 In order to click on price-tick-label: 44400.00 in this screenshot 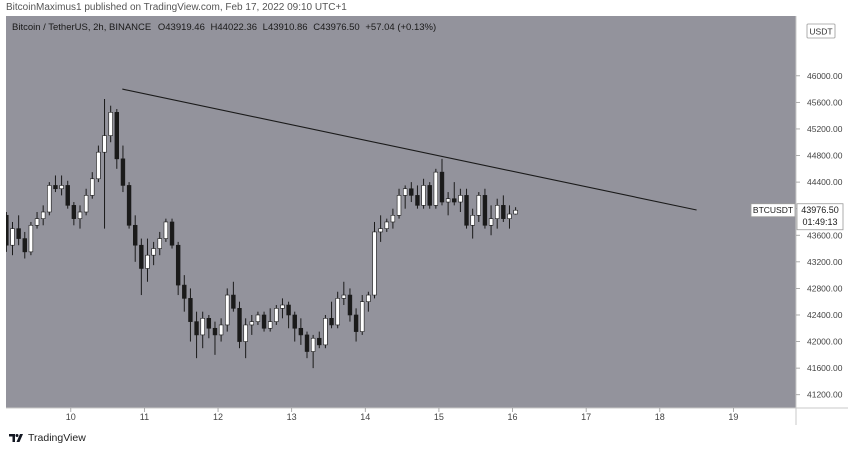, I will do `click(825, 182)`.